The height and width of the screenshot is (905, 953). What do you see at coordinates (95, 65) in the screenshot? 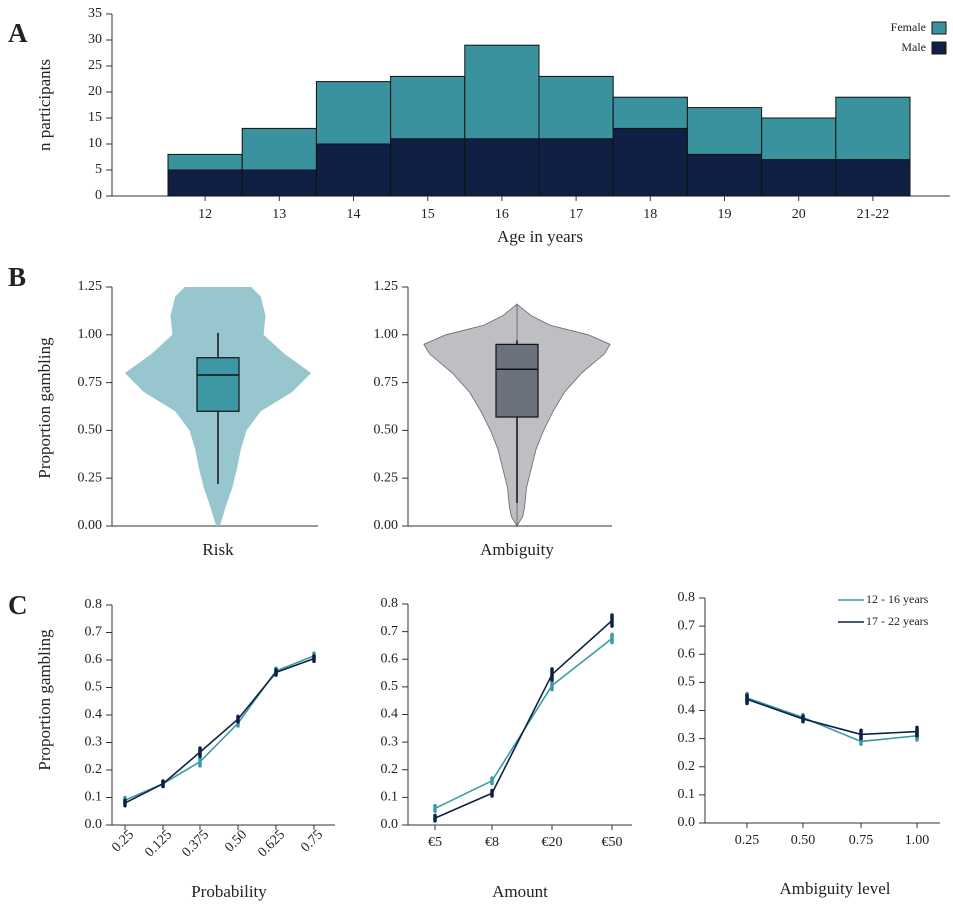
I see `y-tick-label: 25` at bounding box center [95, 65].